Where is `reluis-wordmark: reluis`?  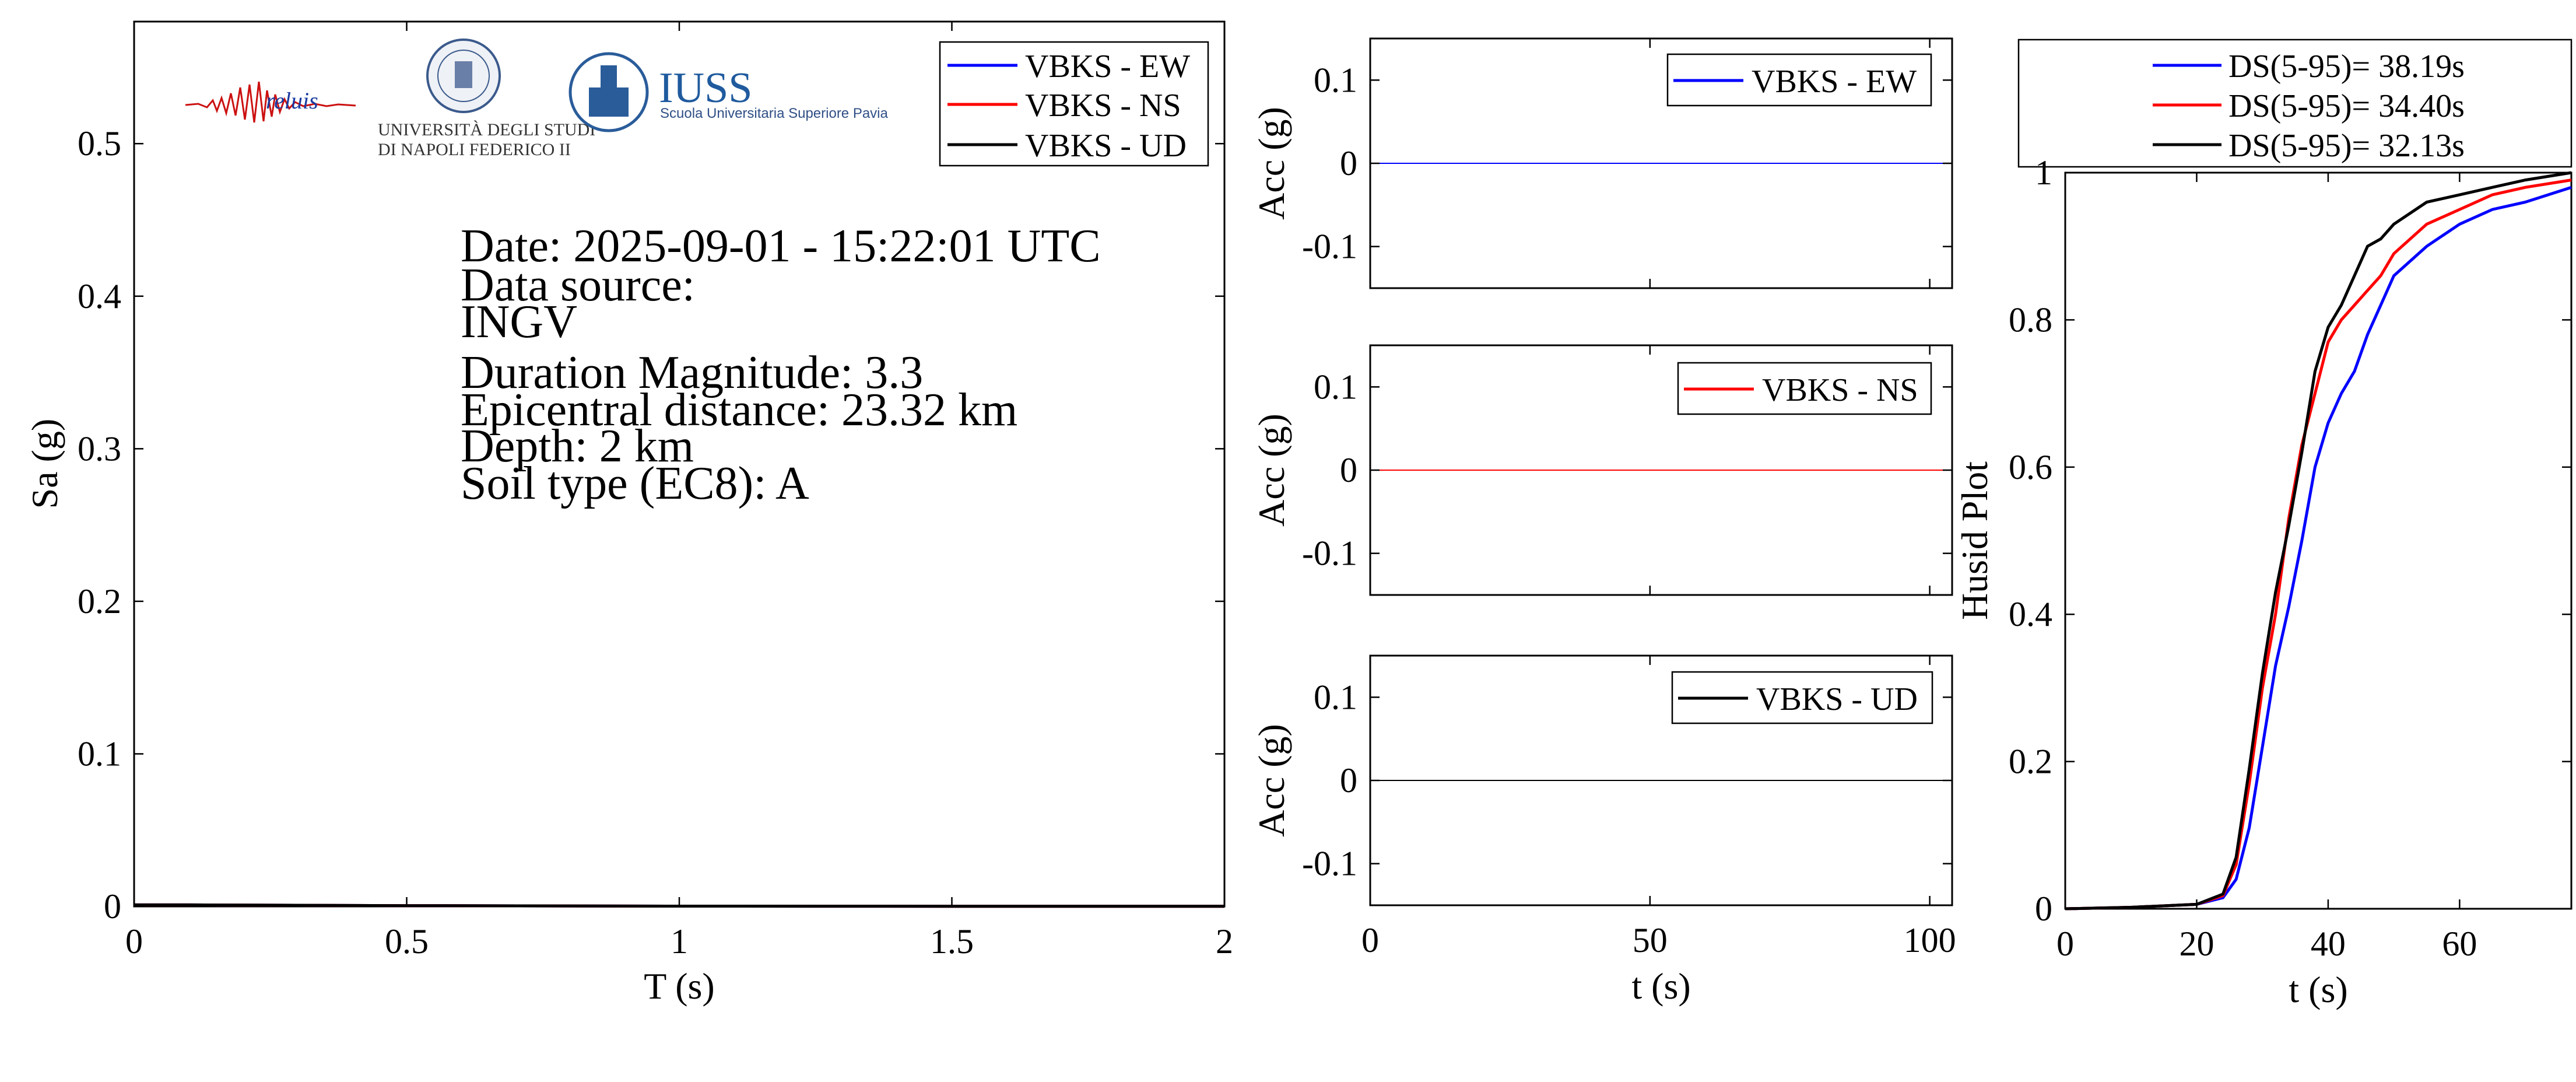 reluis-wordmark: reluis is located at coordinates (292, 101).